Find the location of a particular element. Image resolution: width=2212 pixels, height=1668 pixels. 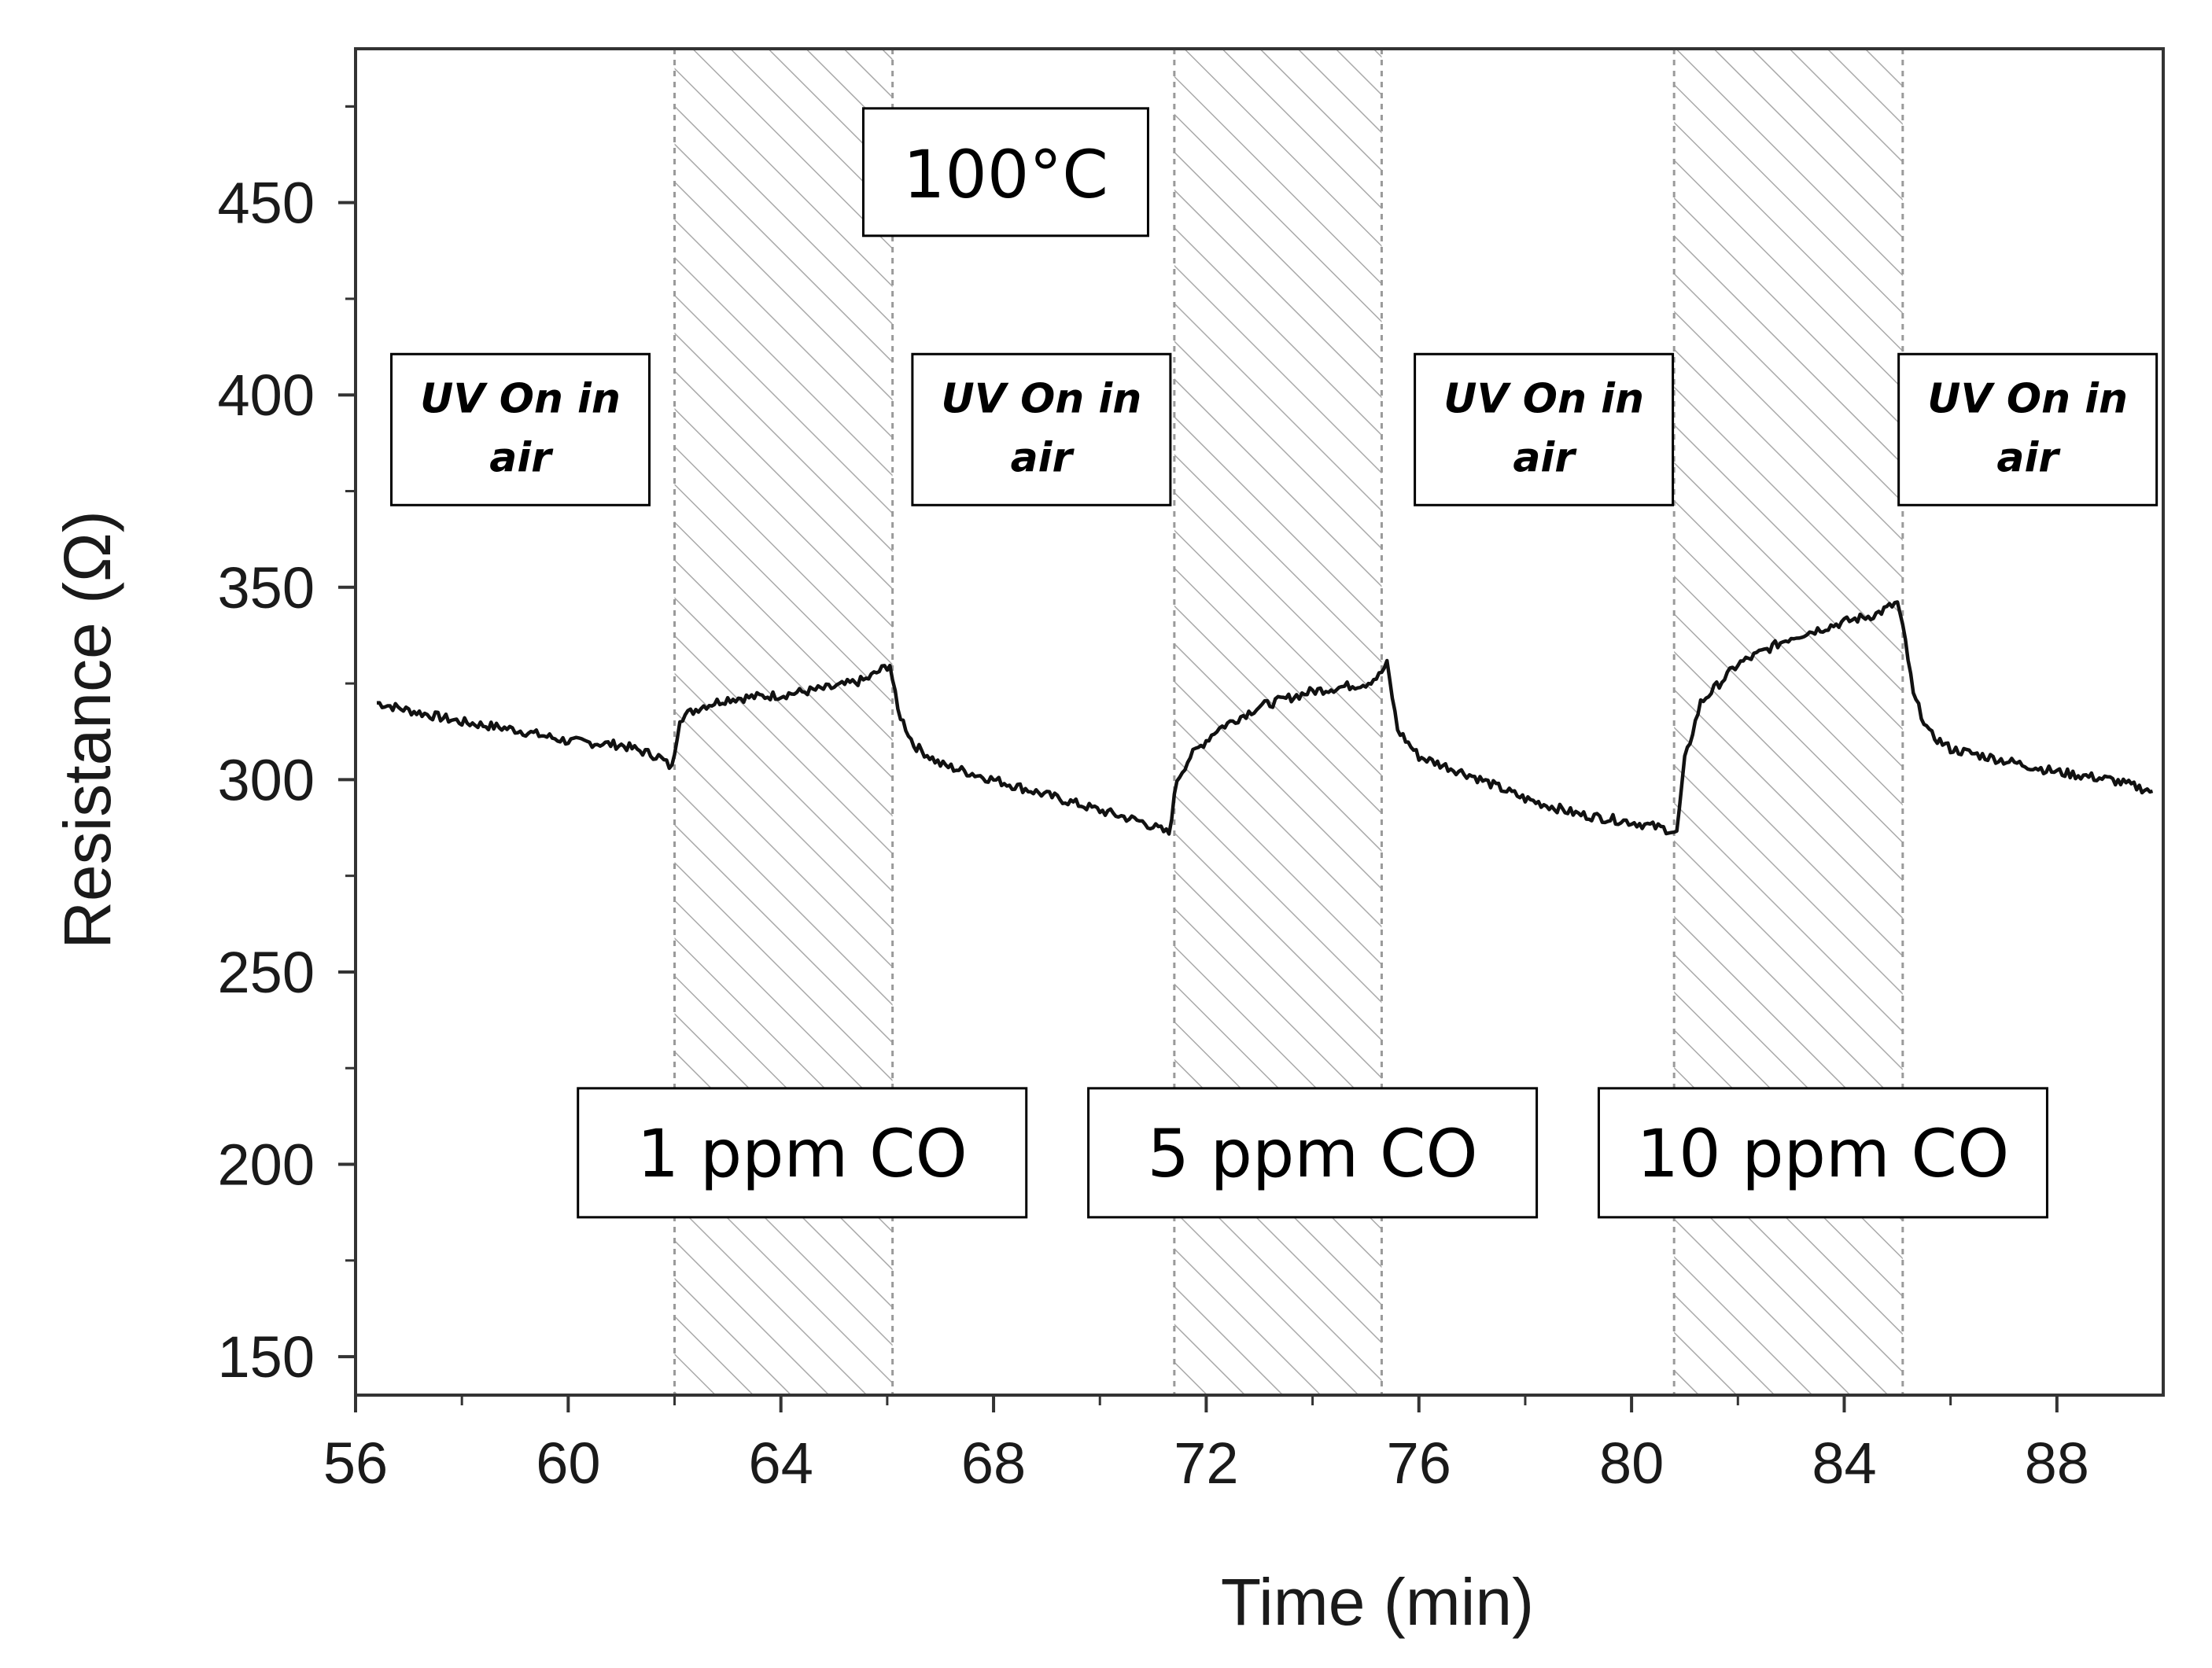

series-line-resistance is located at coordinates (1265, 718).